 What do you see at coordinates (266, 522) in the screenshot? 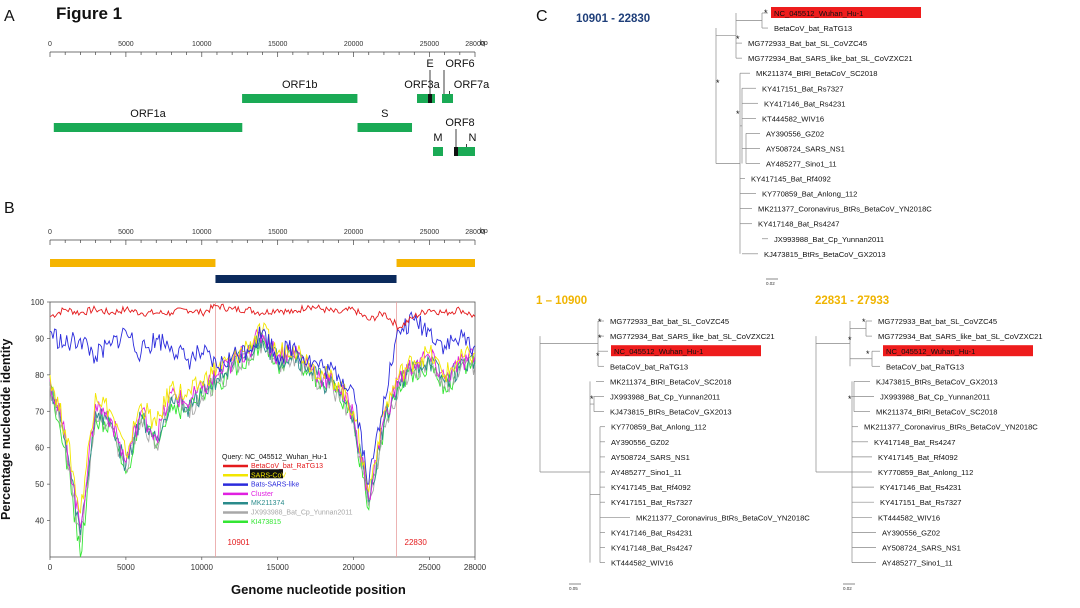
I see `legend-label: KI473815` at bounding box center [266, 522].